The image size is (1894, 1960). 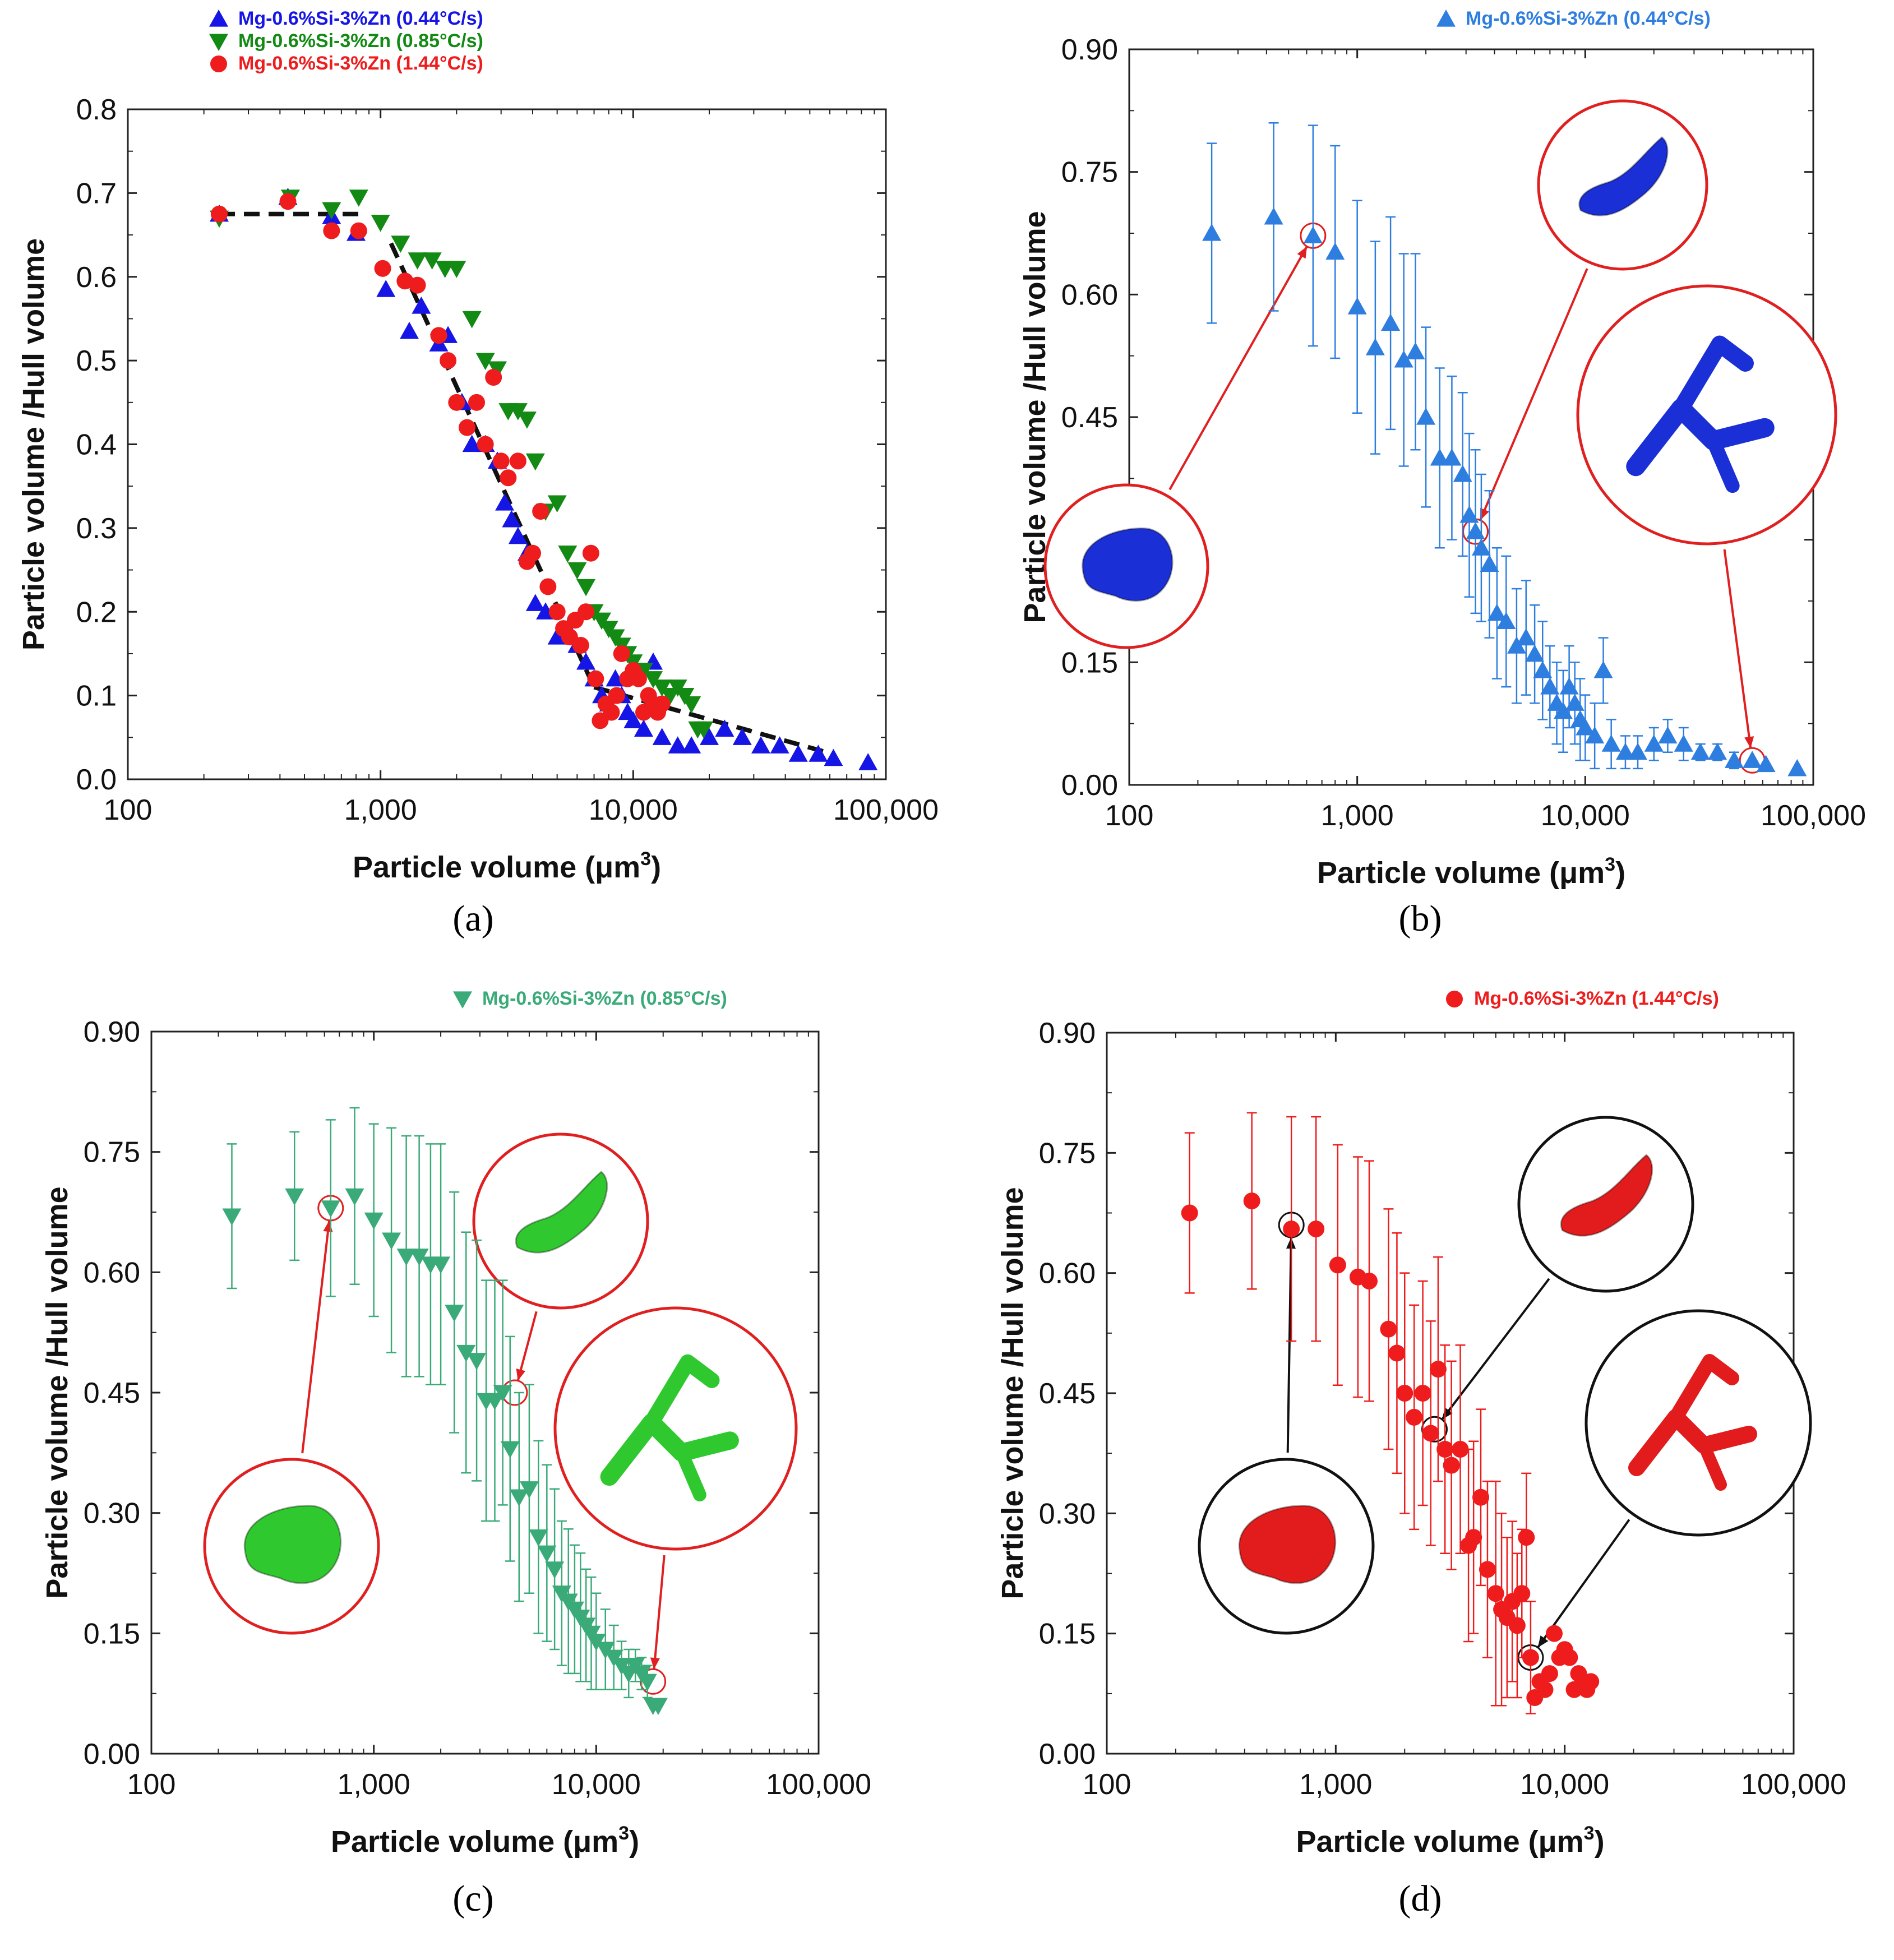 I want to click on y-tick-label: 0.60, so click(x=1090, y=295).